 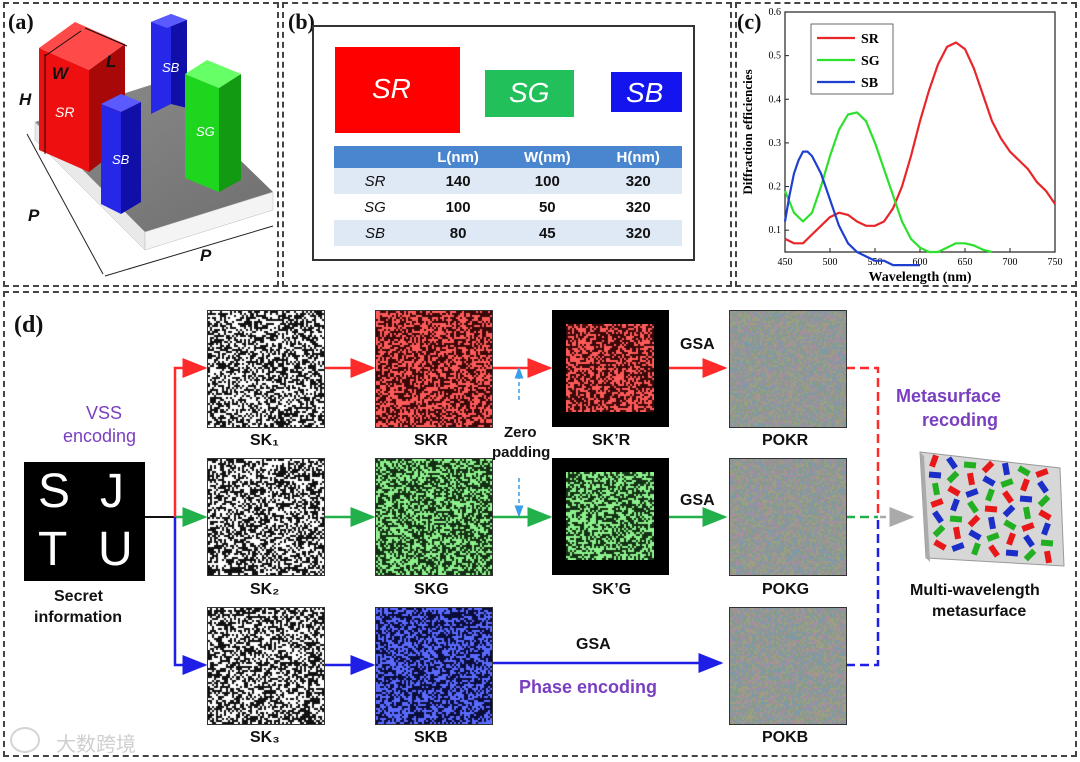 What do you see at coordinates (206, 255) in the screenshot?
I see `dim-p-bottom-label: P` at bounding box center [206, 255].